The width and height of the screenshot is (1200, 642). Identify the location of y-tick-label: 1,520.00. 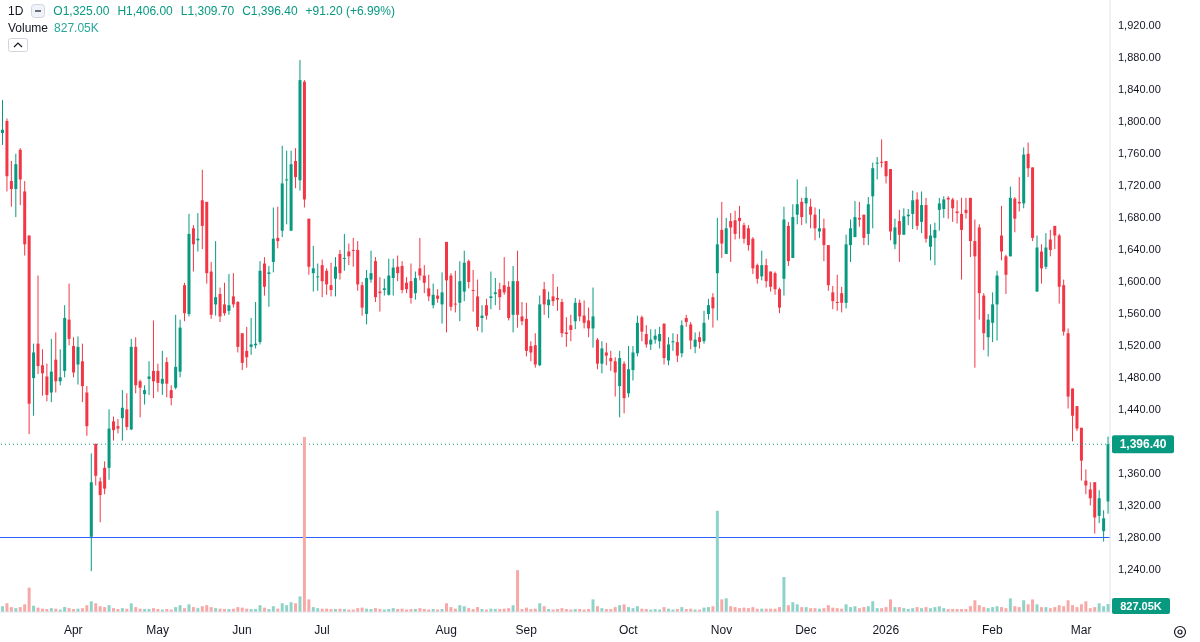
(1139, 345).